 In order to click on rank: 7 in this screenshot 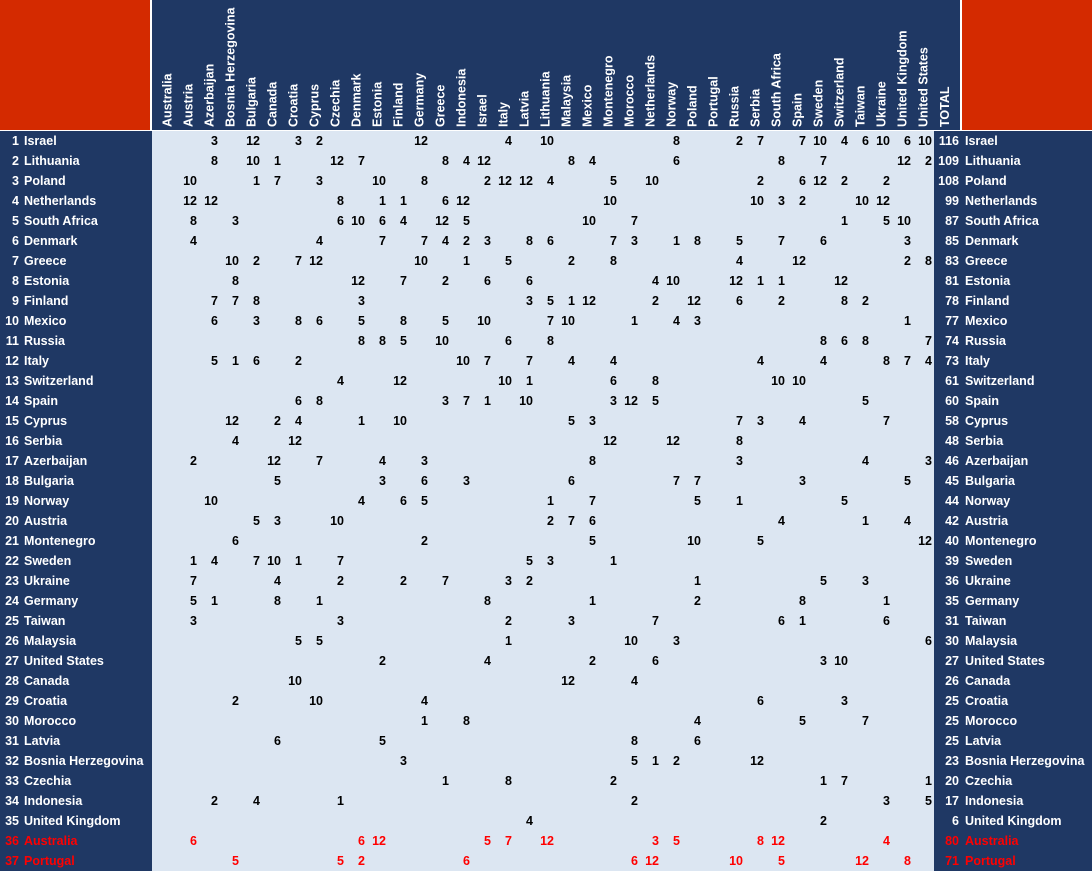, I will do `click(15, 261)`.